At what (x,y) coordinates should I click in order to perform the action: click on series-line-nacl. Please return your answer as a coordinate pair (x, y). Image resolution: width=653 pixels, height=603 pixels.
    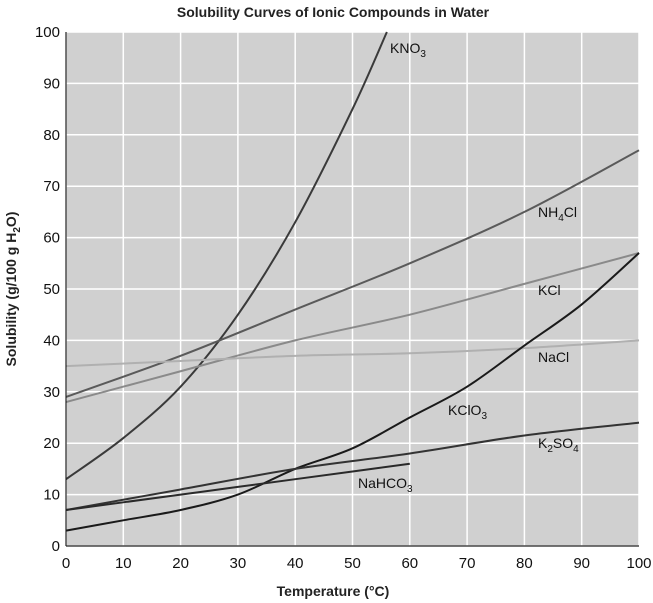
    Looking at the image, I should click on (352, 353).